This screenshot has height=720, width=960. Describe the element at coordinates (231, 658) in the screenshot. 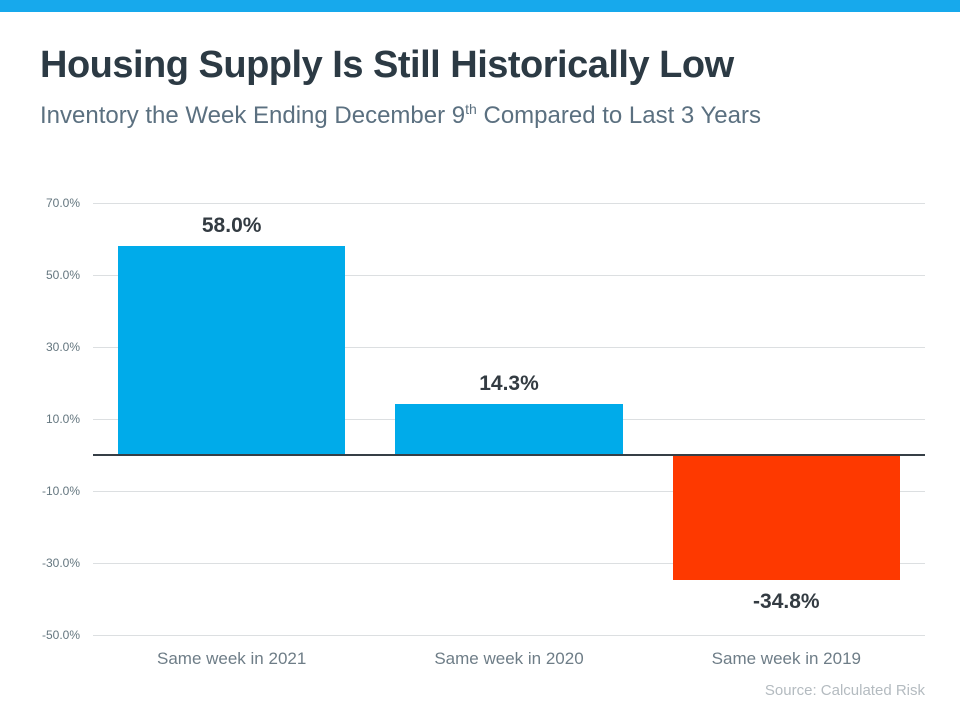

I see `x-category-label: Same week in 2021` at that location.